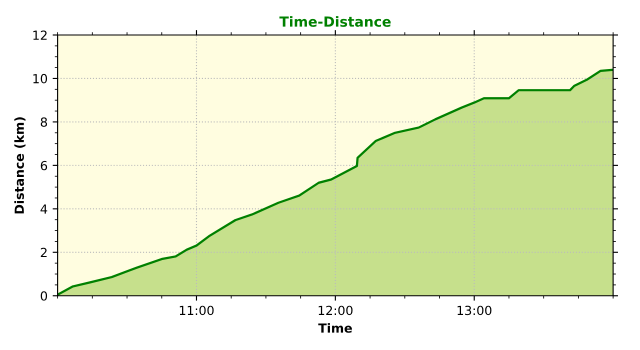 The image size is (640, 350). Describe the element at coordinates (20, 165) in the screenshot. I see `y-axis-title: Distance (km)` at that location.